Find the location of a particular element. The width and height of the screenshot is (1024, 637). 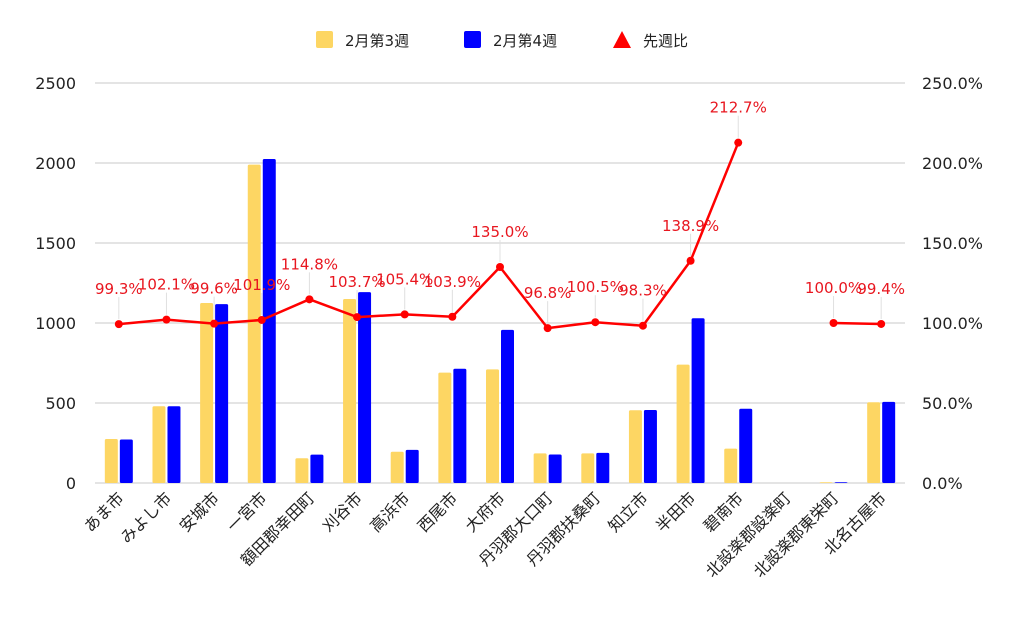

left-tick-label: 500 is located at coordinates (60, 403).